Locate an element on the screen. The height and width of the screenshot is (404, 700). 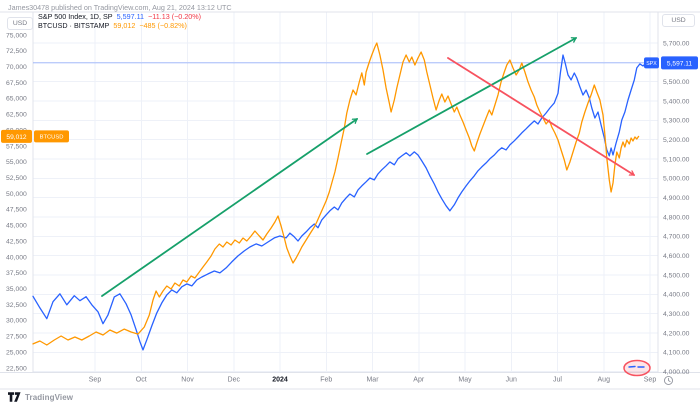
right-axis-tick: 4,700.00 is located at coordinates (676, 237).